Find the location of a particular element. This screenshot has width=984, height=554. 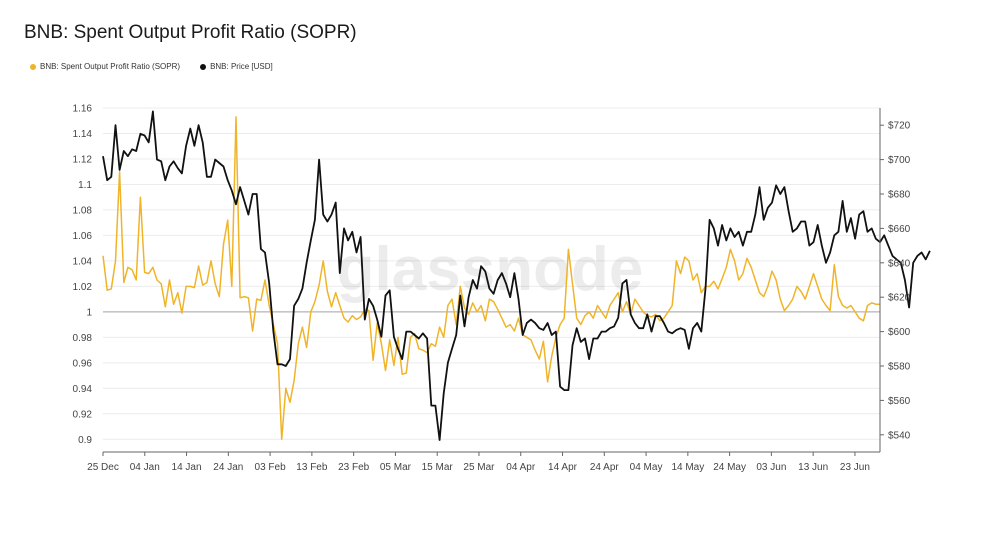

x-tick-label: 23 Feb is located at coordinates (354, 467).